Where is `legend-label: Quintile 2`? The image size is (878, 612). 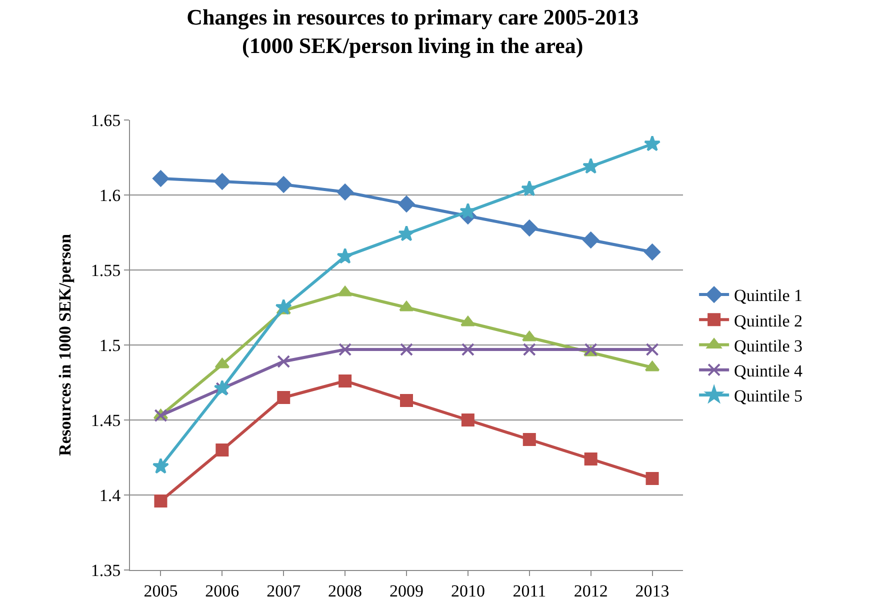
legend-label: Quintile 2 is located at coordinates (768, 320).